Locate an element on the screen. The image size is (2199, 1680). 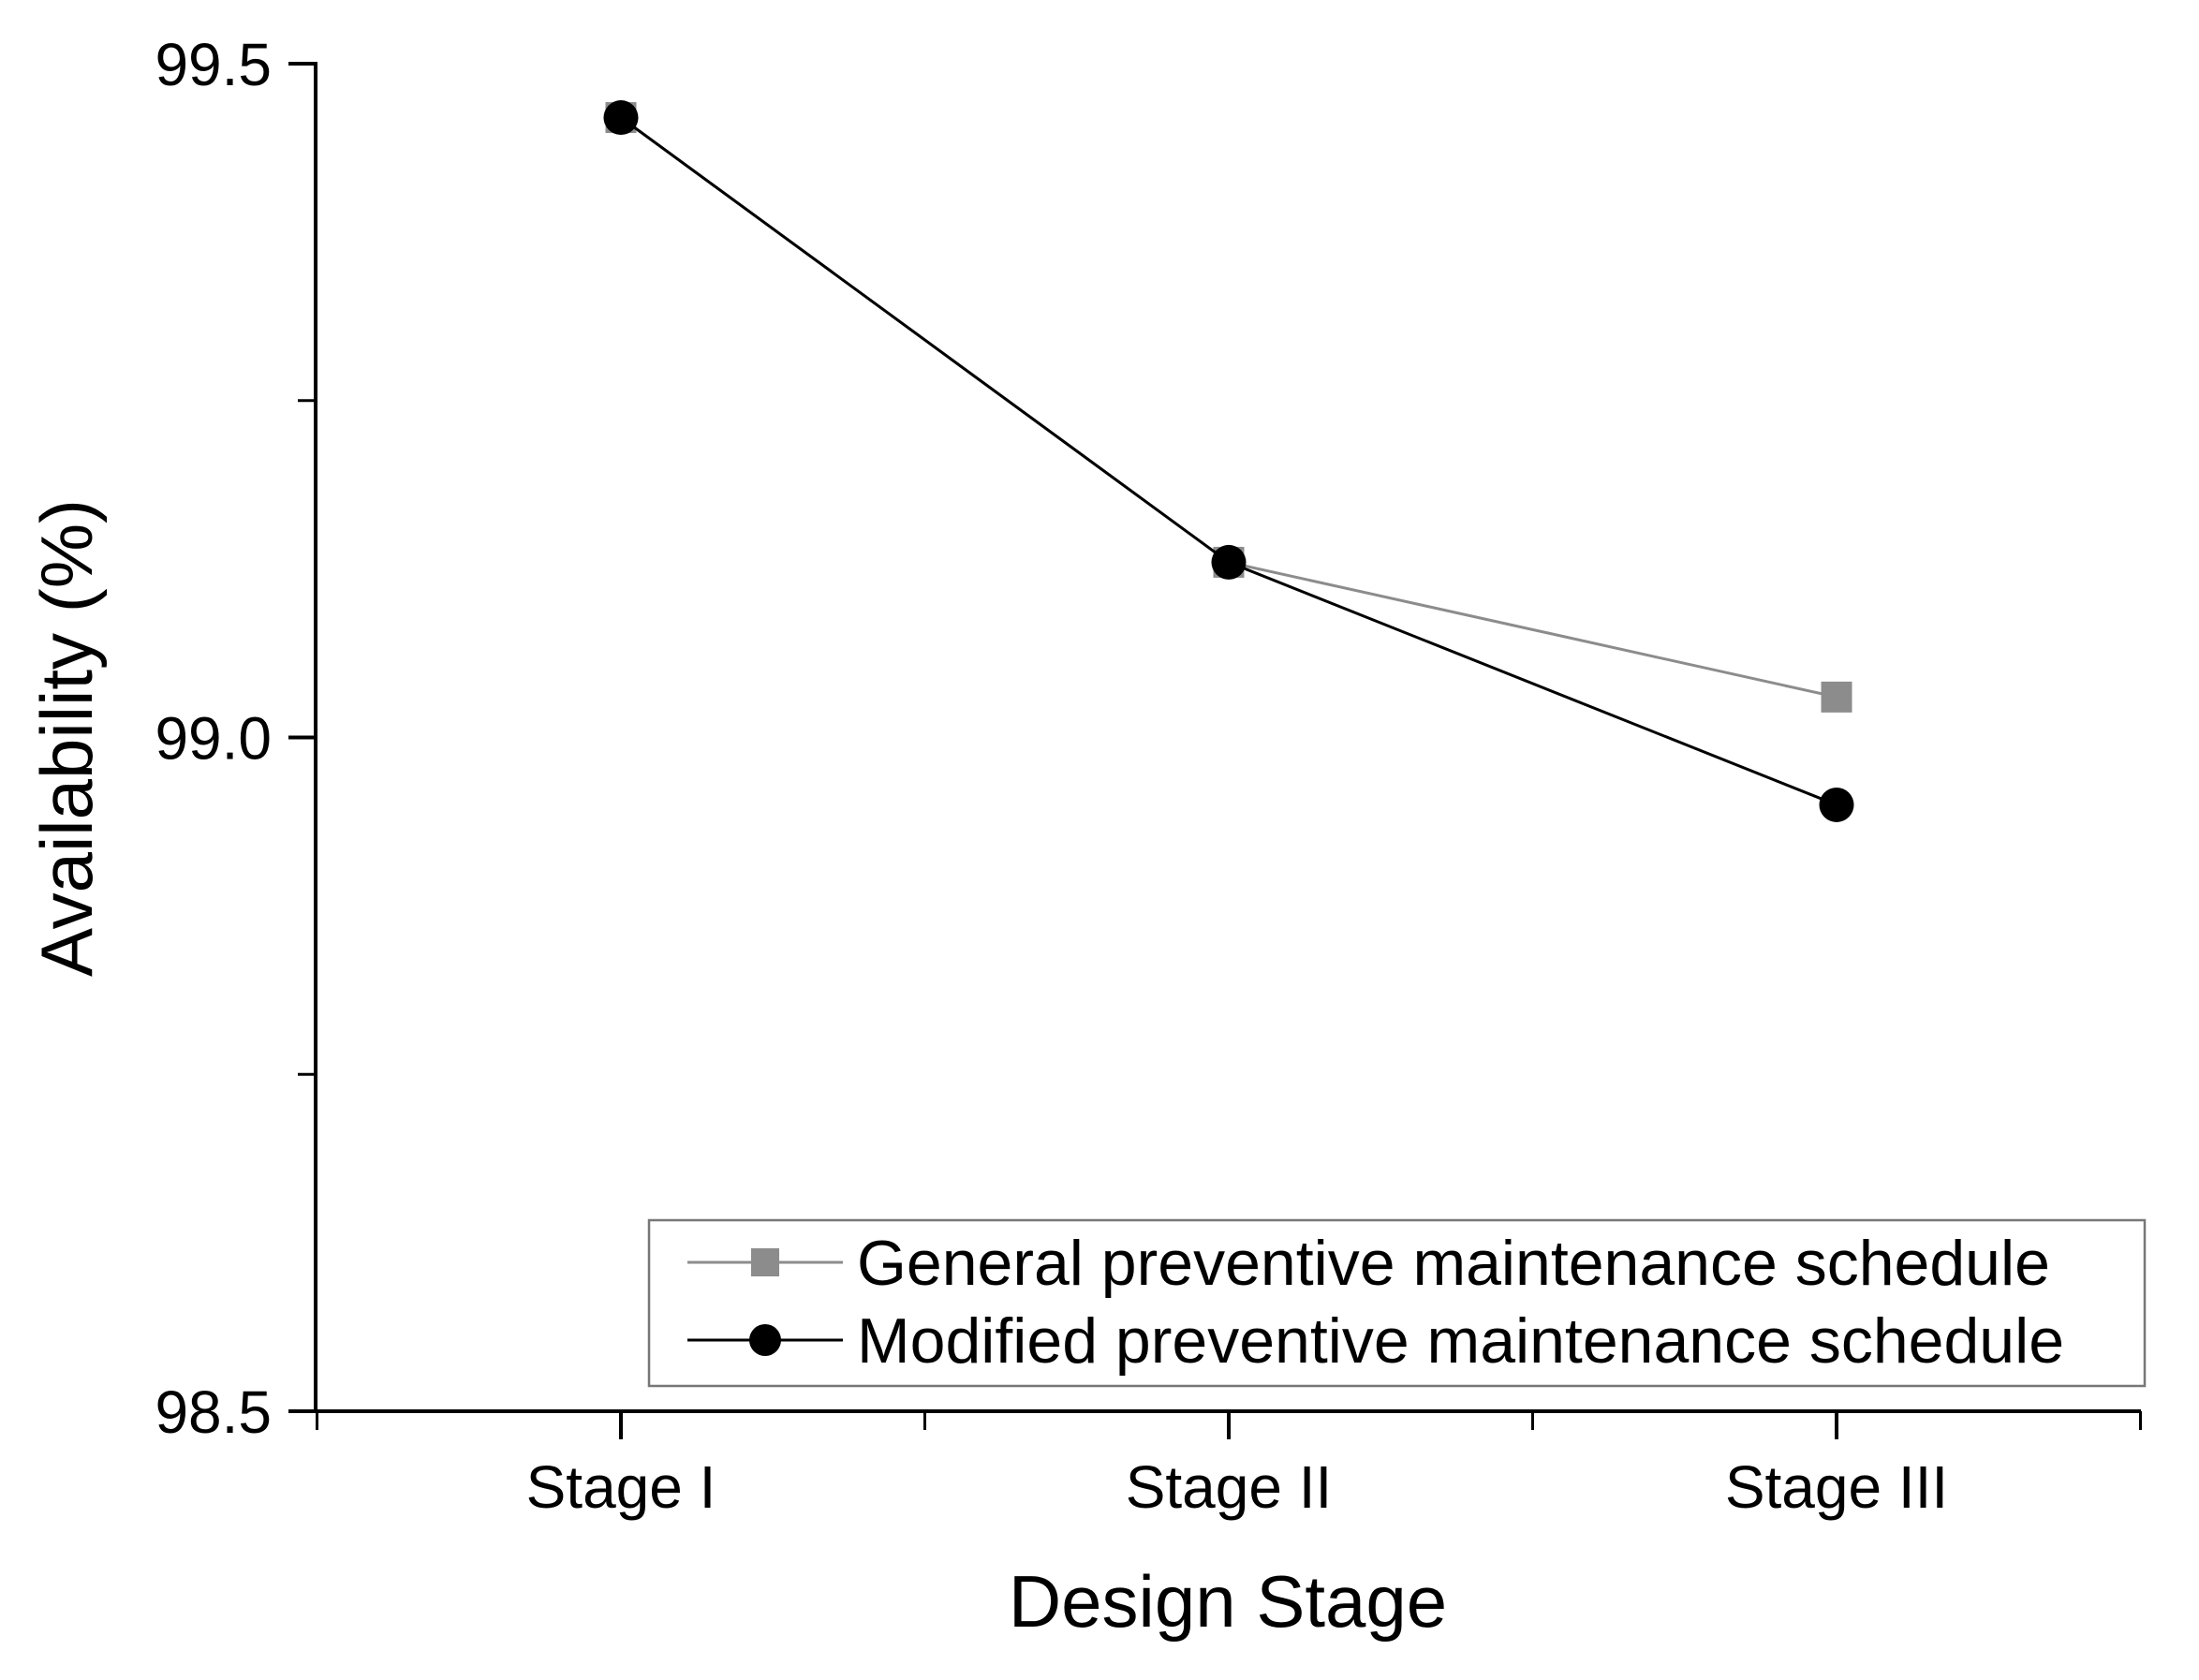
legend-entry-general: General preventive maintenance schedule is located at coordinates (1368, 1263).